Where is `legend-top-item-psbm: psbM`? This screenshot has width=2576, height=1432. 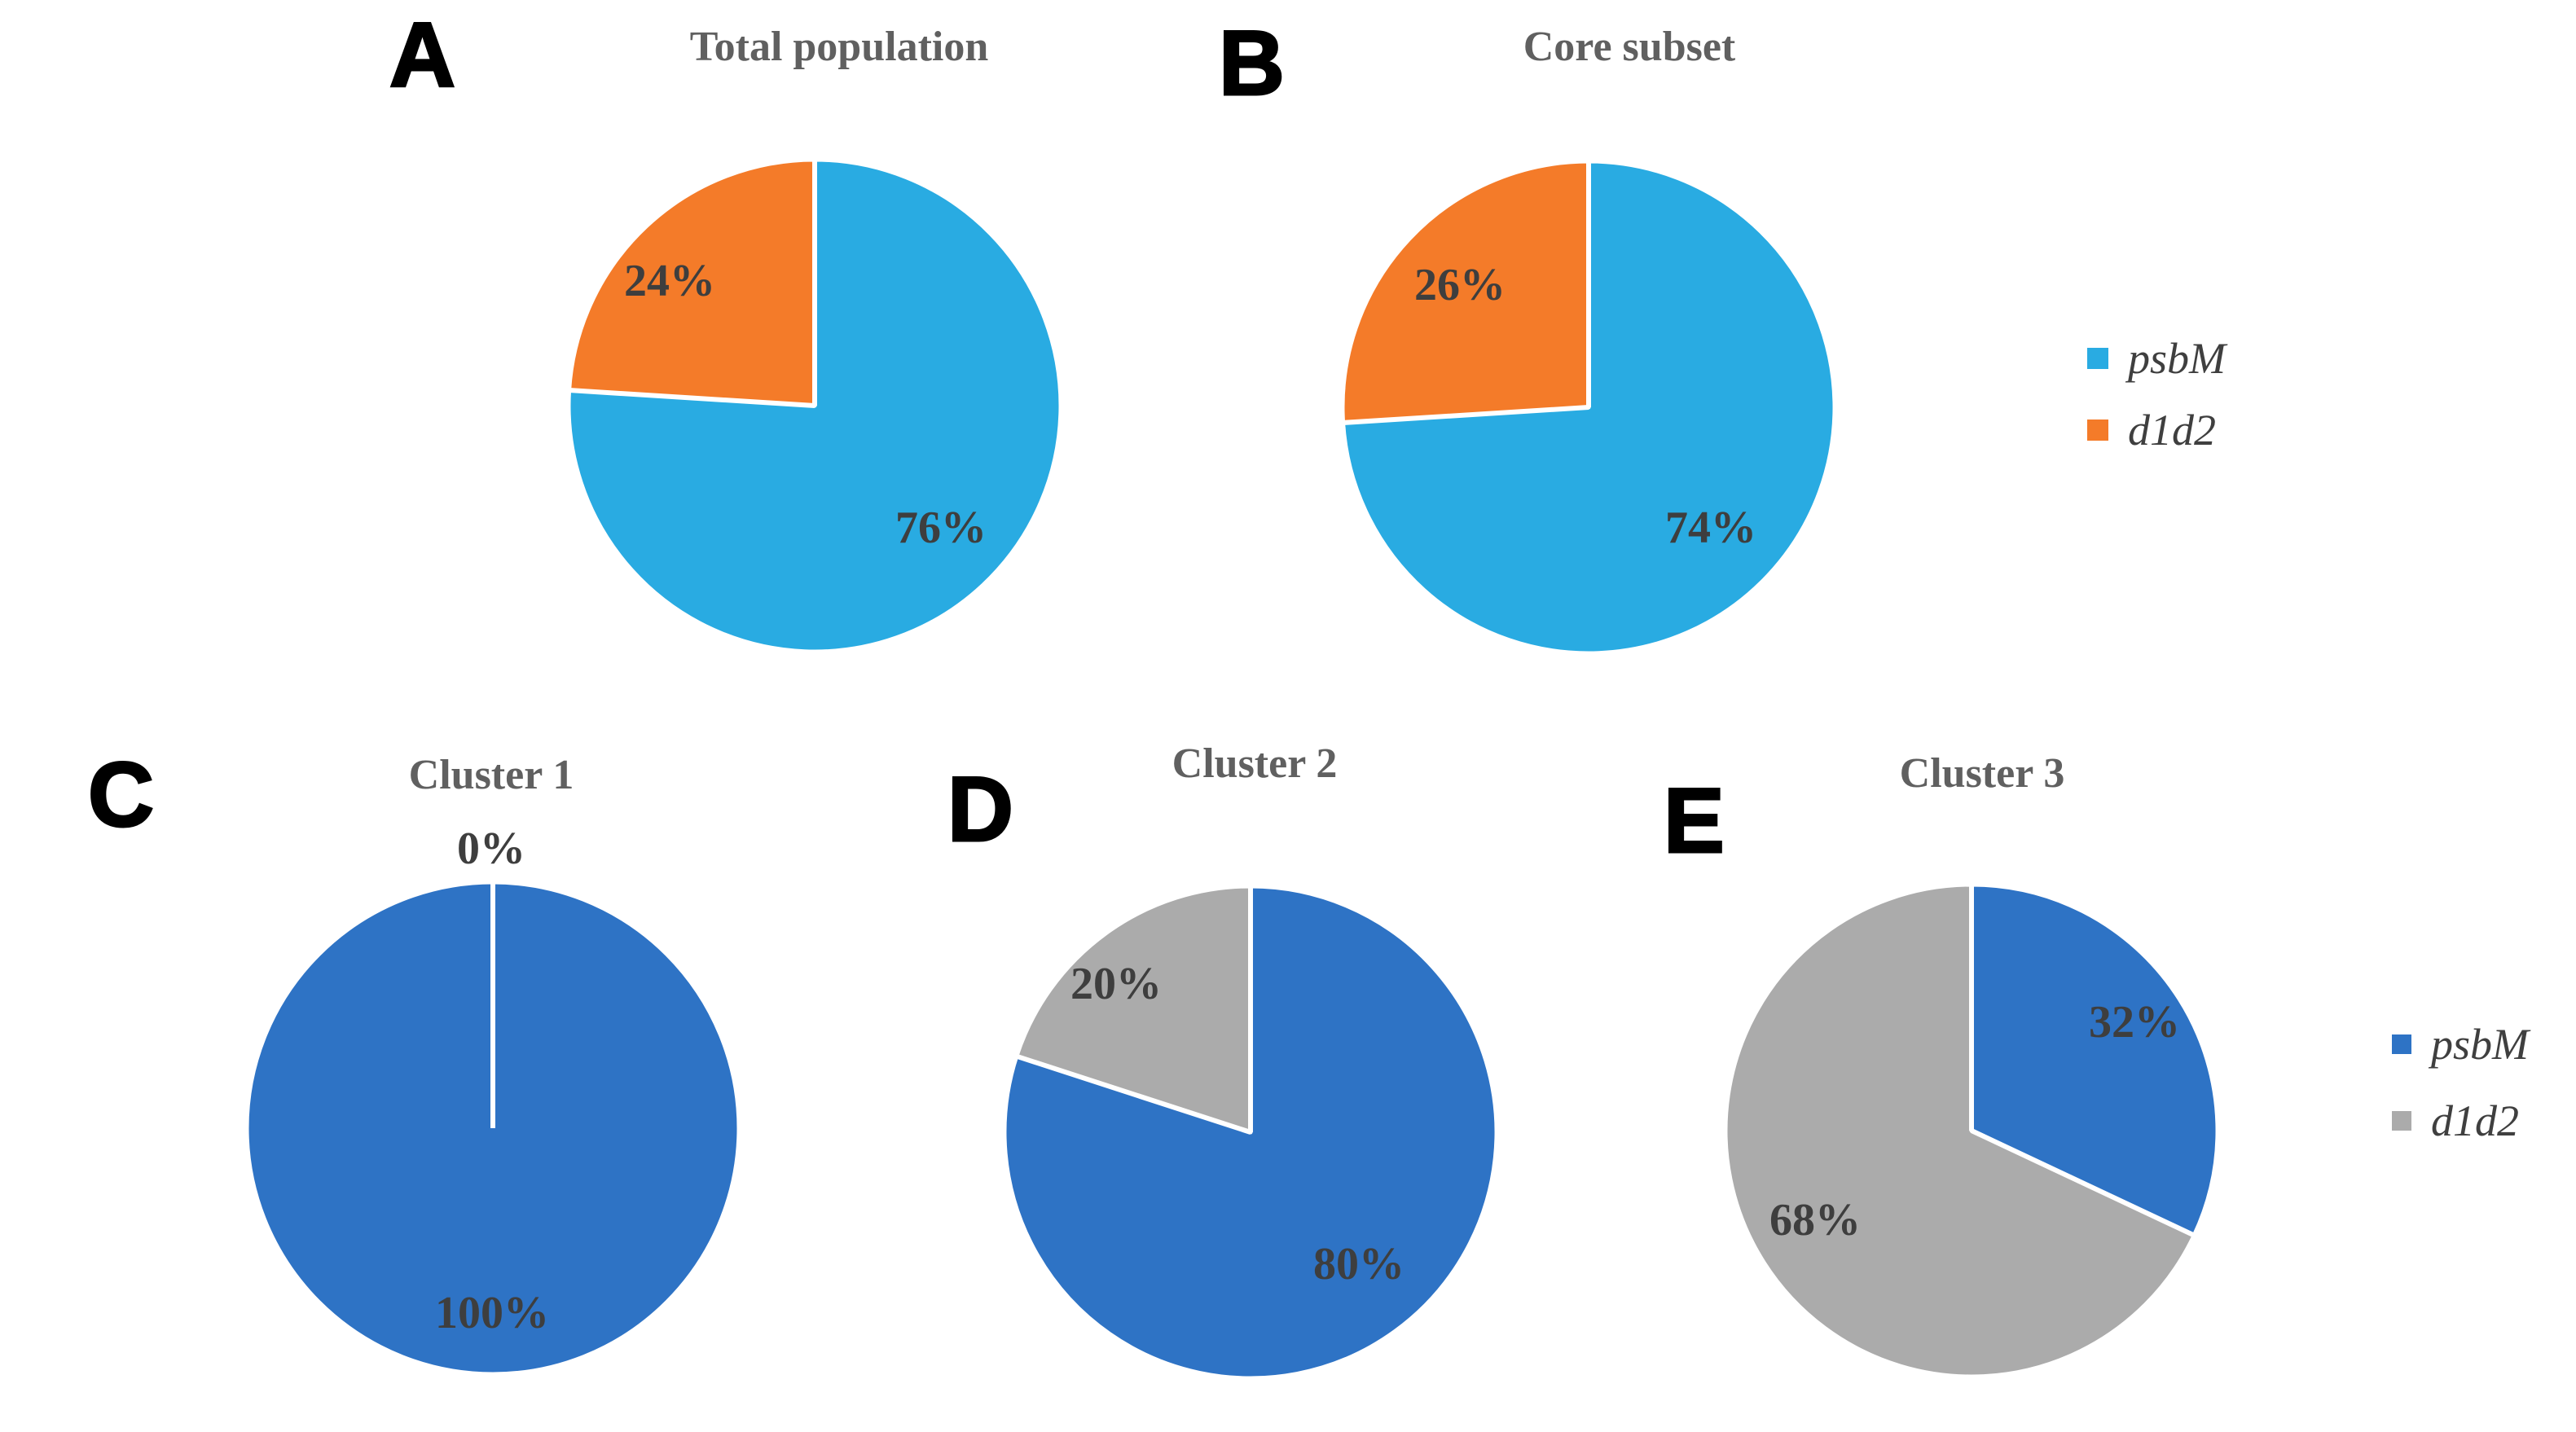
legend-top-item-psbm: psbM is located at coordinates (2156, 358).